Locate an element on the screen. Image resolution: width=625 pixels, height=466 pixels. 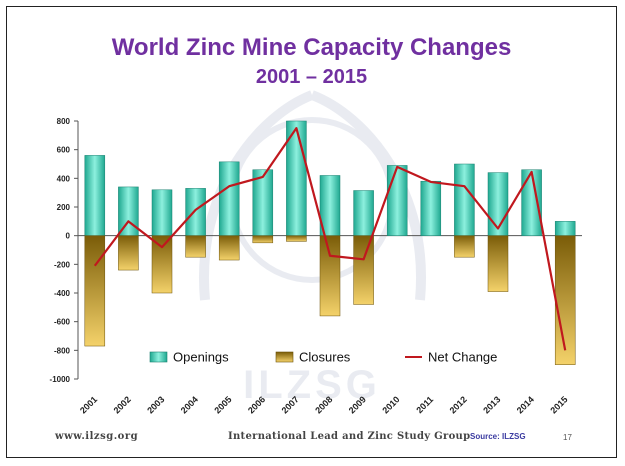
x-tick-label: 2015 is located at coordinates (558, 404).